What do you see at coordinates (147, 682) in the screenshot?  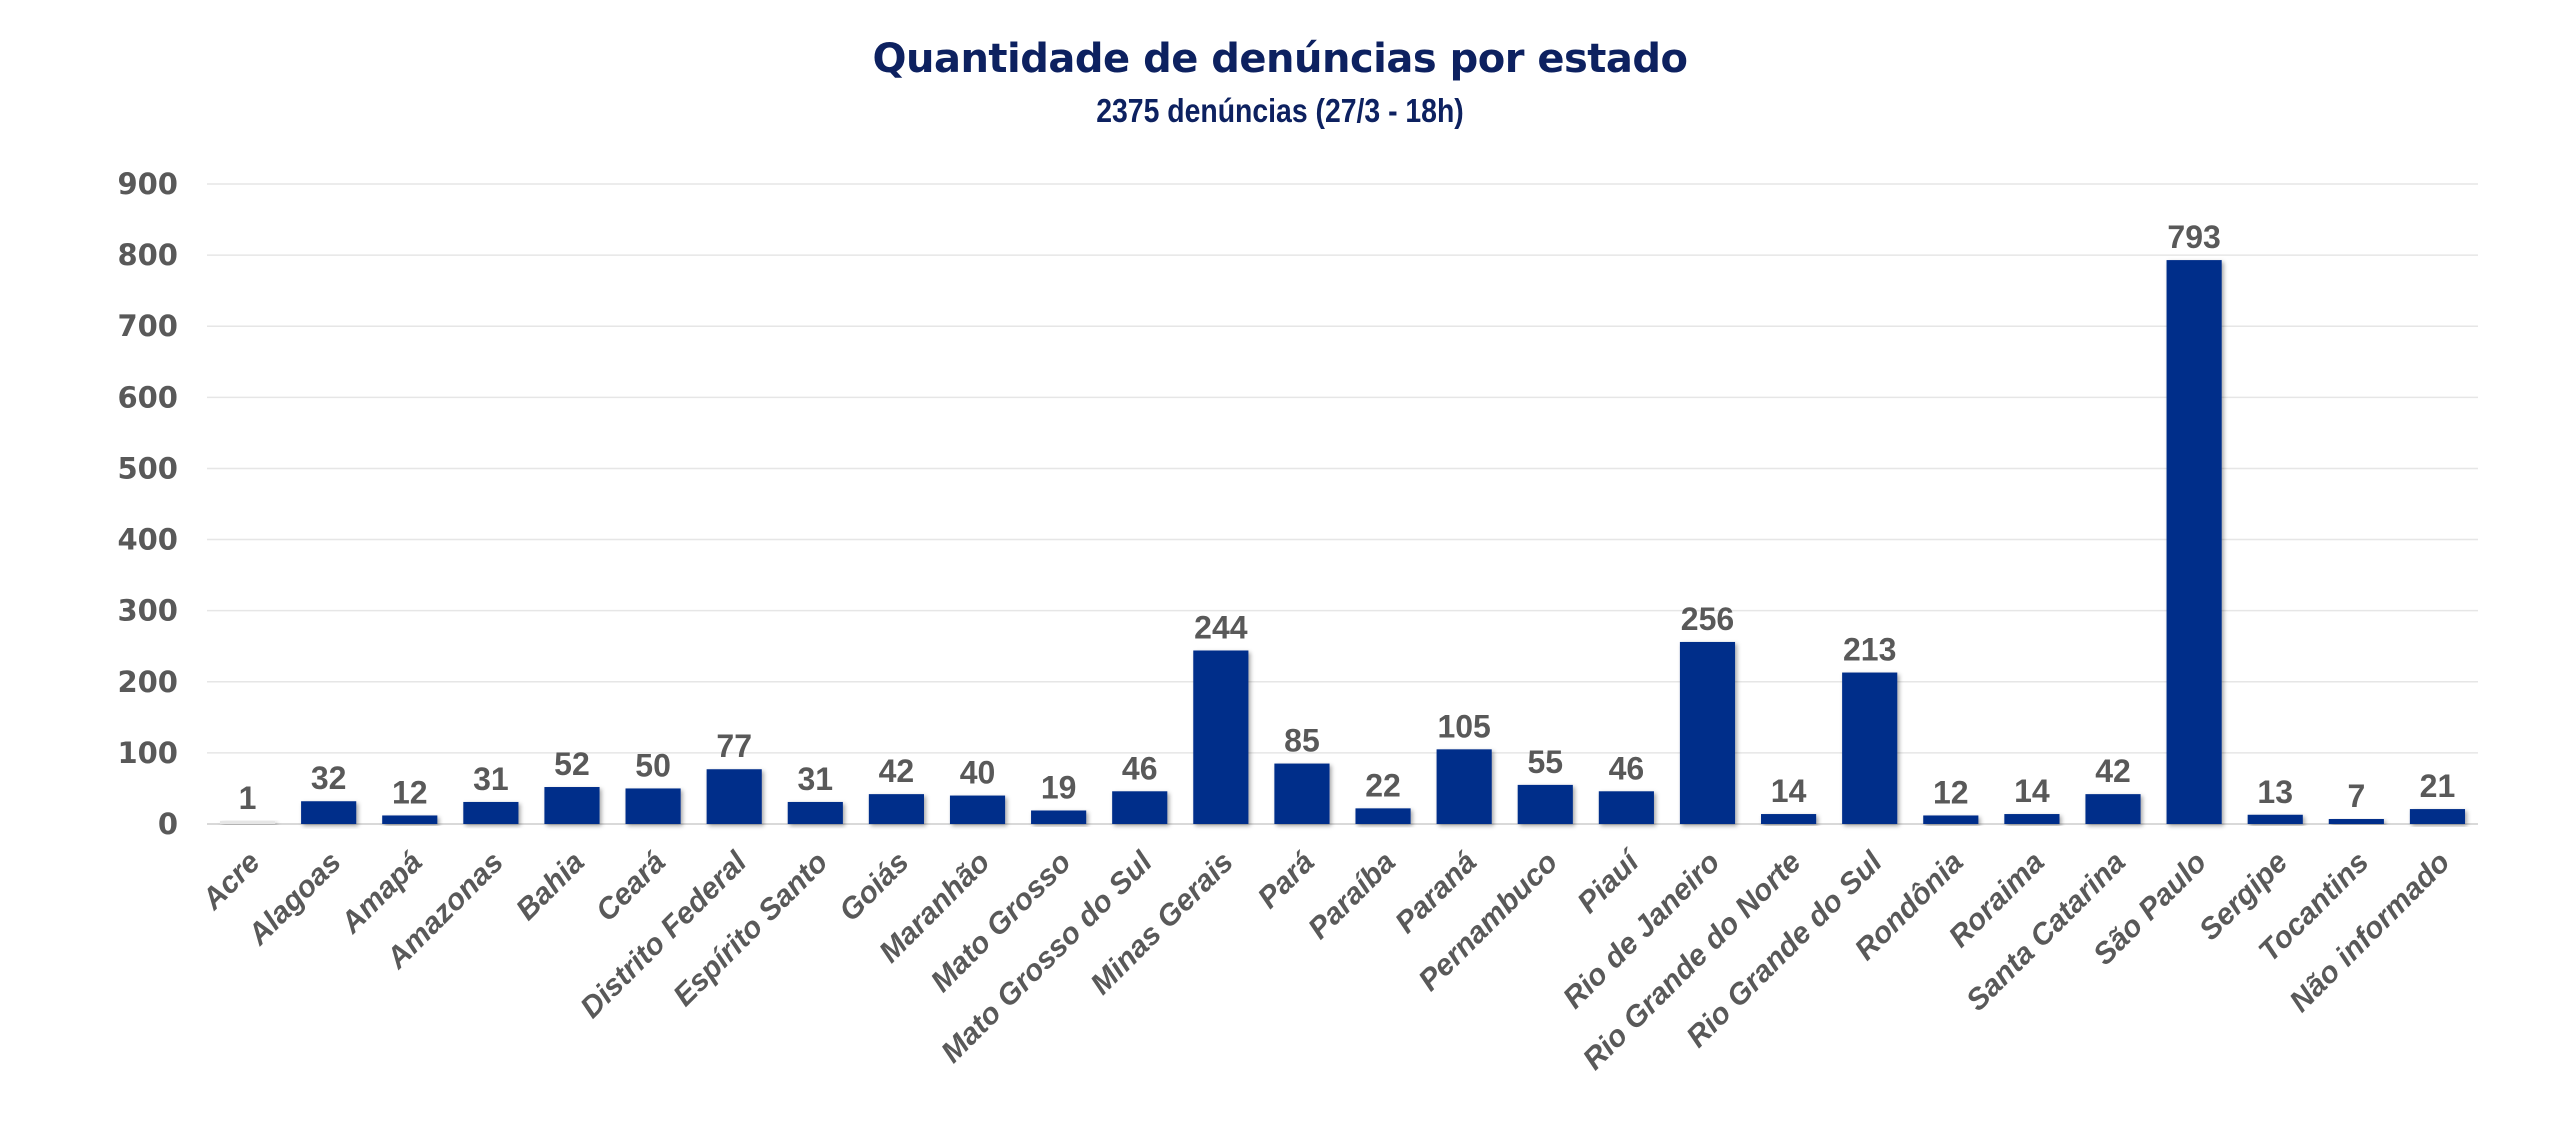 I see `y-tick-label: 200` at bounding box center [147, 682].